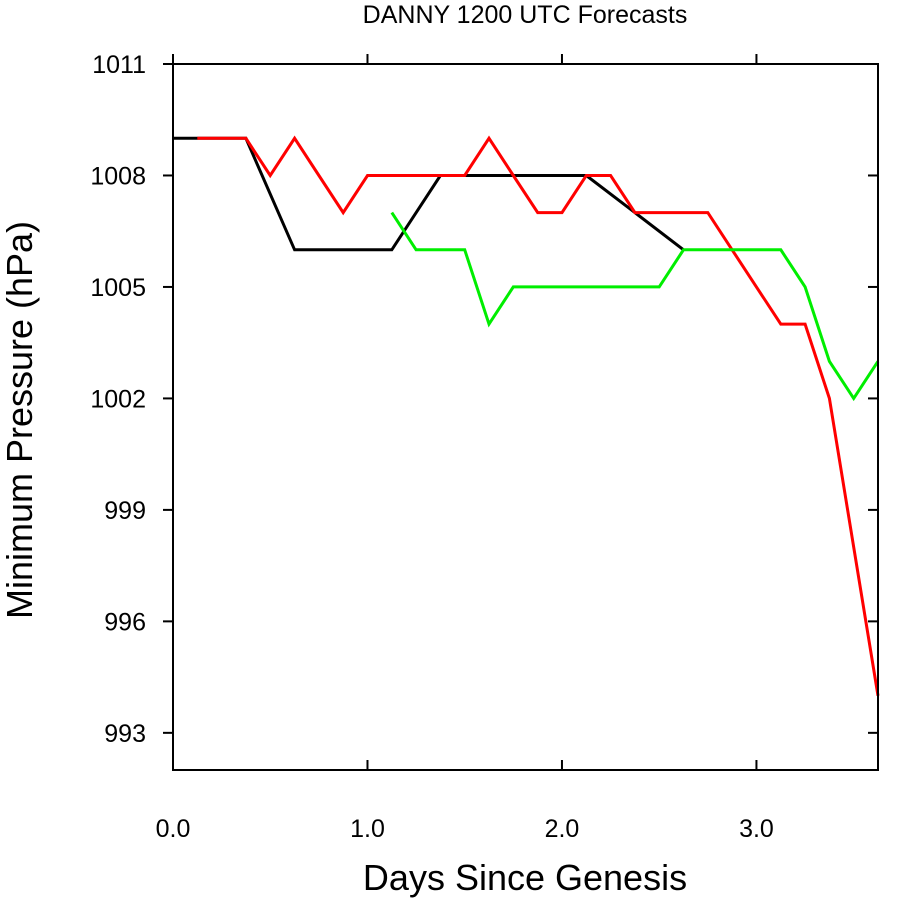  I want to click on y-tick-label: 993, so click(125, 734).